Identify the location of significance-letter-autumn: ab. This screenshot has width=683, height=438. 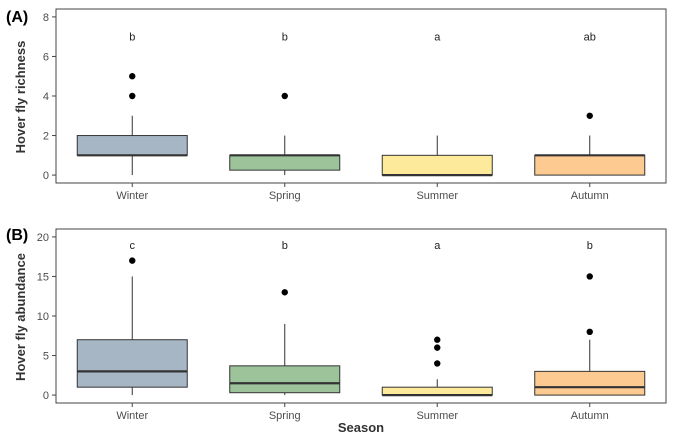
(590, 38).